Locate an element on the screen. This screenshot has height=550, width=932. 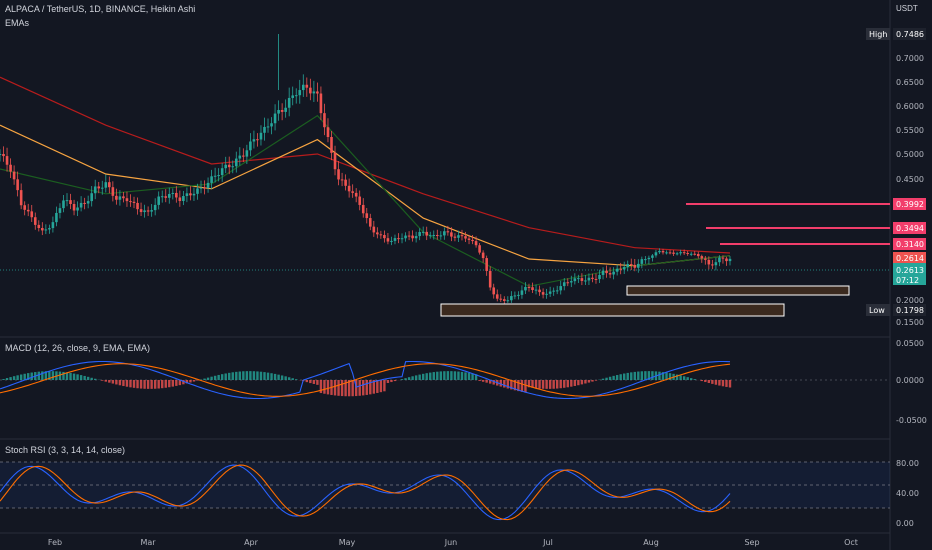
support-zone-lower is located at coordinates (612, 310).